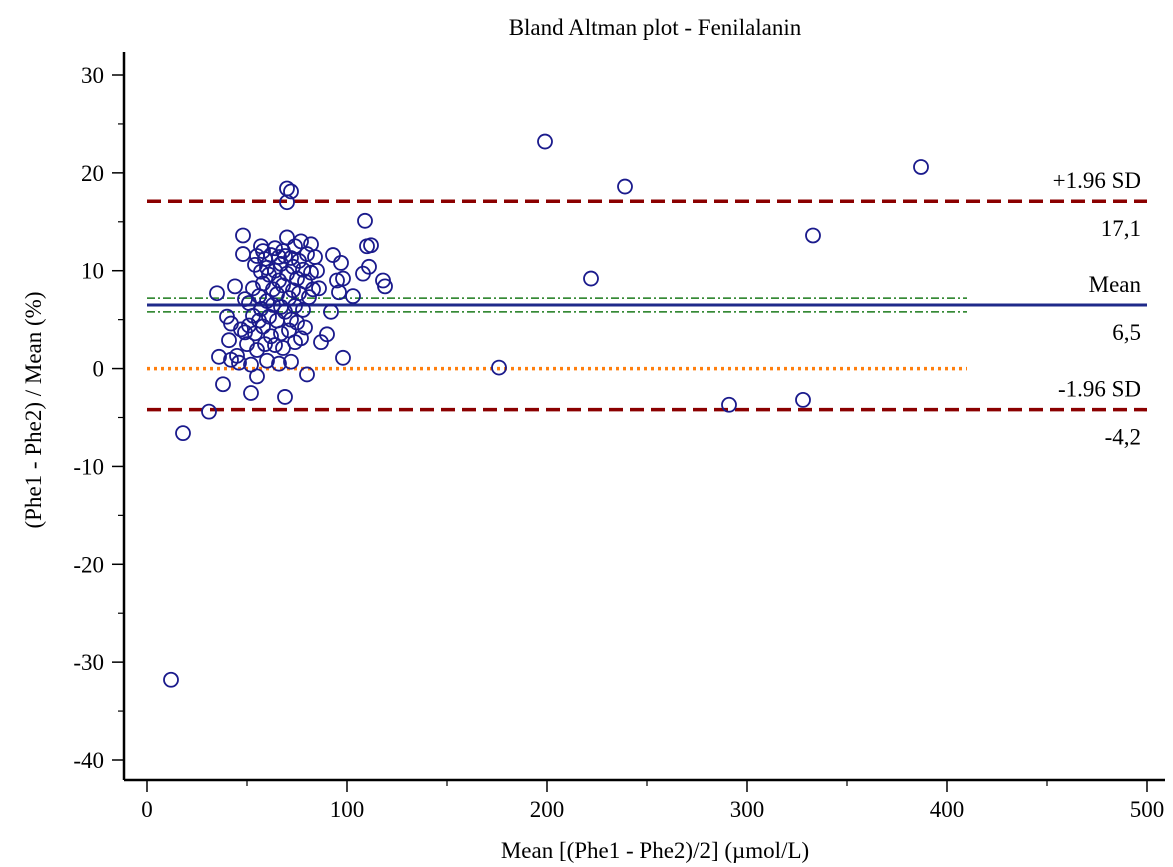 This screenshot has height=867, width=1173. Describe the element at coordinates (655, 27) in the screenshot. I see `chart-title: Bland Altman plot - Fenilalanin` at that location.